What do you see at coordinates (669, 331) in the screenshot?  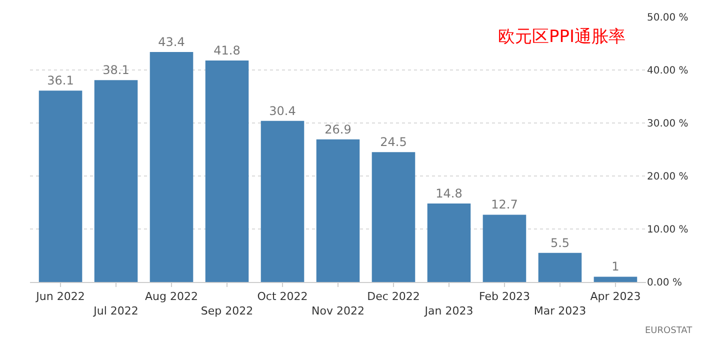 I see `text: EUROSTAT` at bounding box center [669, 331].